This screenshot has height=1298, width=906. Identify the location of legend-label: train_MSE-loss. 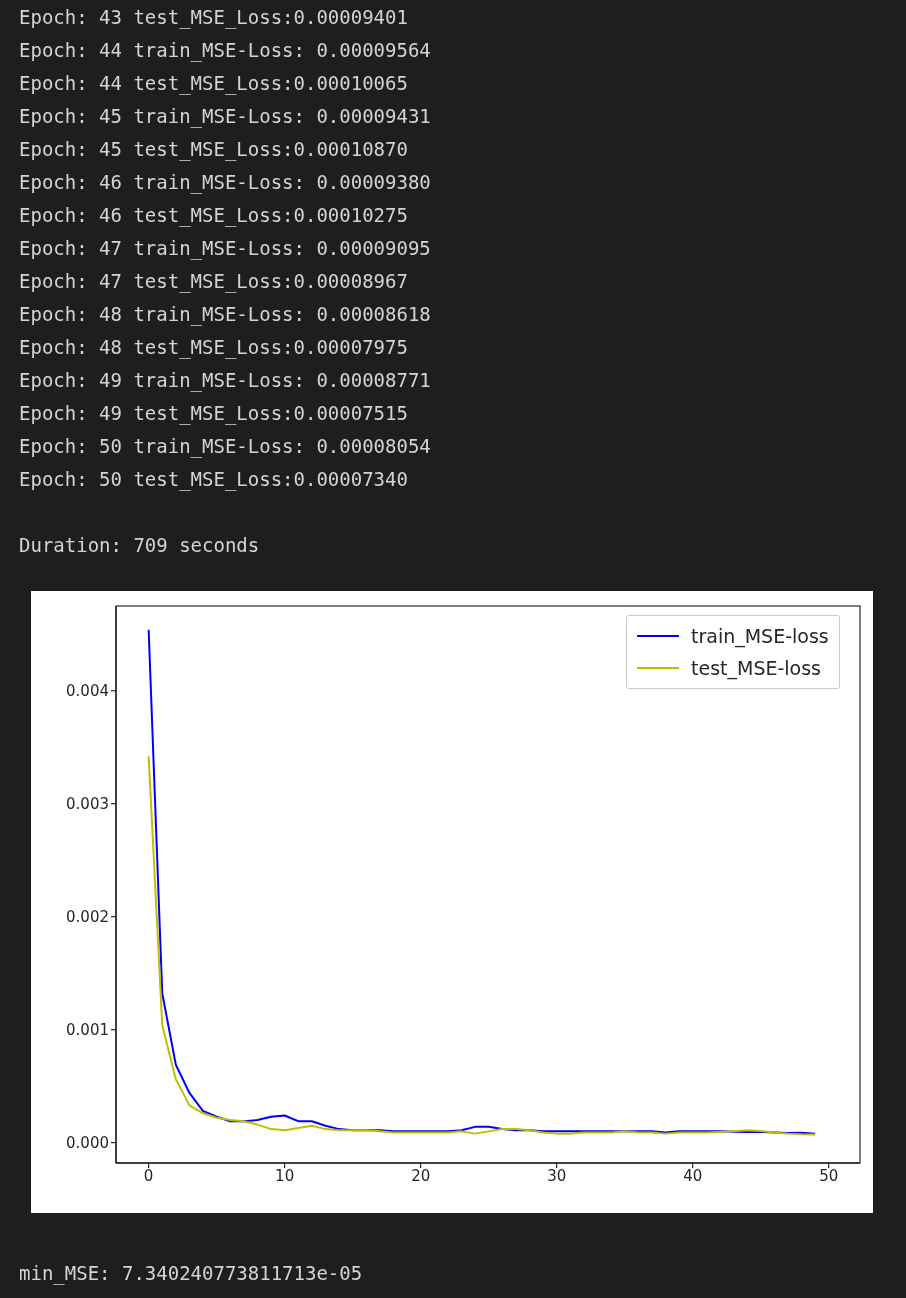
(760, 637).